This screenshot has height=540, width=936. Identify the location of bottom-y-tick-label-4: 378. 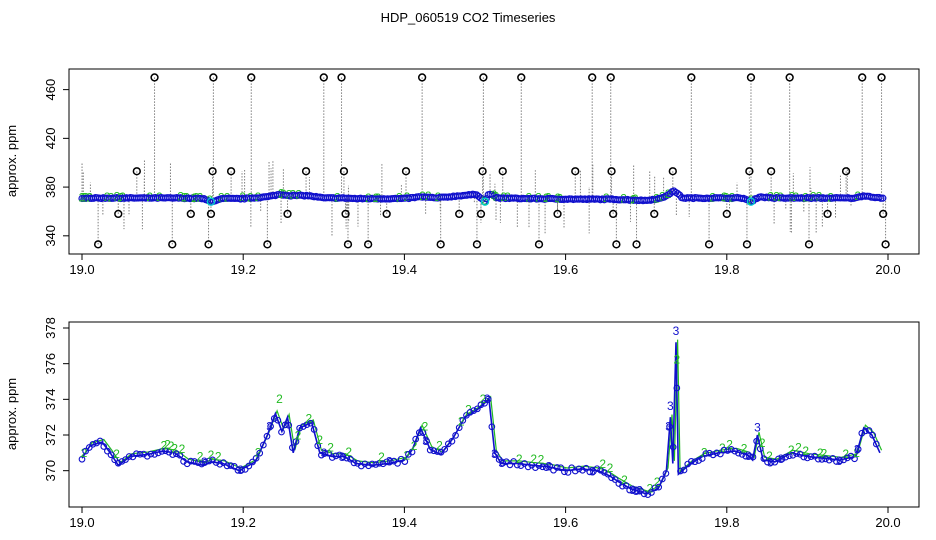
(50, 328).